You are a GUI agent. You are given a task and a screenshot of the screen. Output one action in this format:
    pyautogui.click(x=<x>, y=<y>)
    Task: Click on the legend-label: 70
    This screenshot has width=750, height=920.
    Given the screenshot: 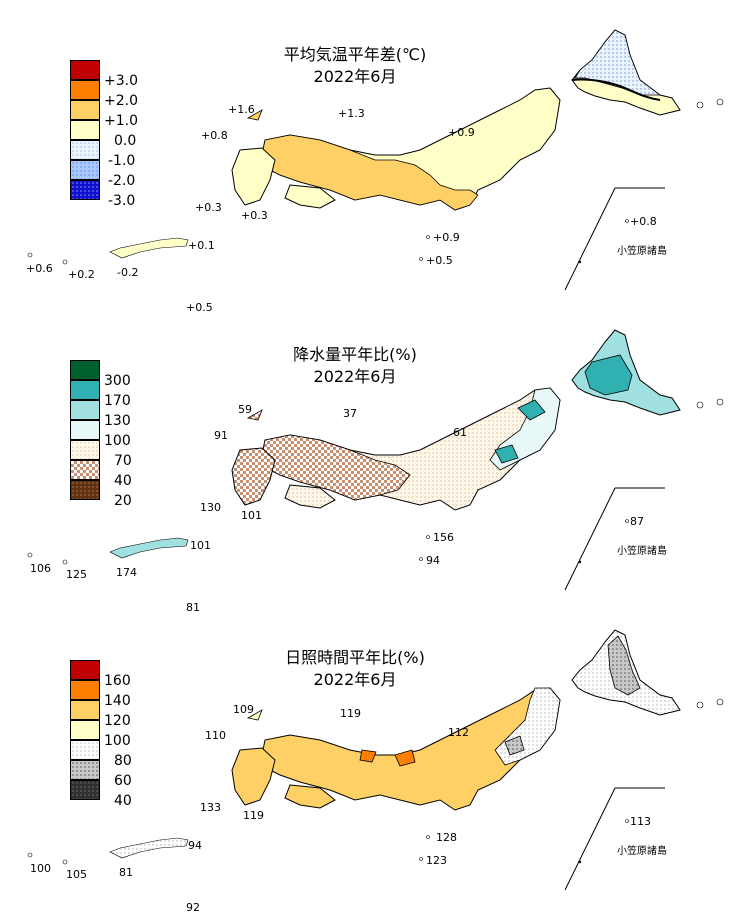 What is the action you would take?
    pyautogui.click(x=123, y=461)
    